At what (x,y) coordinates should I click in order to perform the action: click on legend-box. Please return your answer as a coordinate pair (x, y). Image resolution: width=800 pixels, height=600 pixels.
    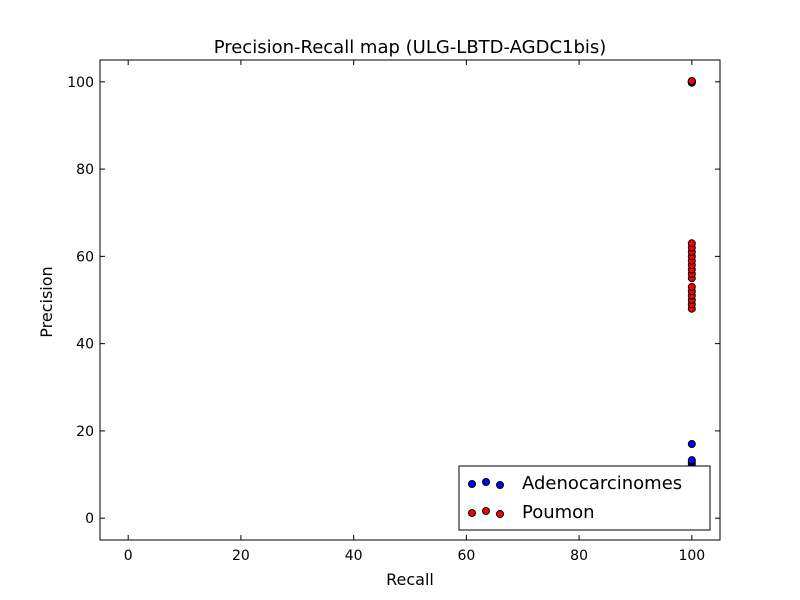
    Looking at the image, I should click on (584, 498).